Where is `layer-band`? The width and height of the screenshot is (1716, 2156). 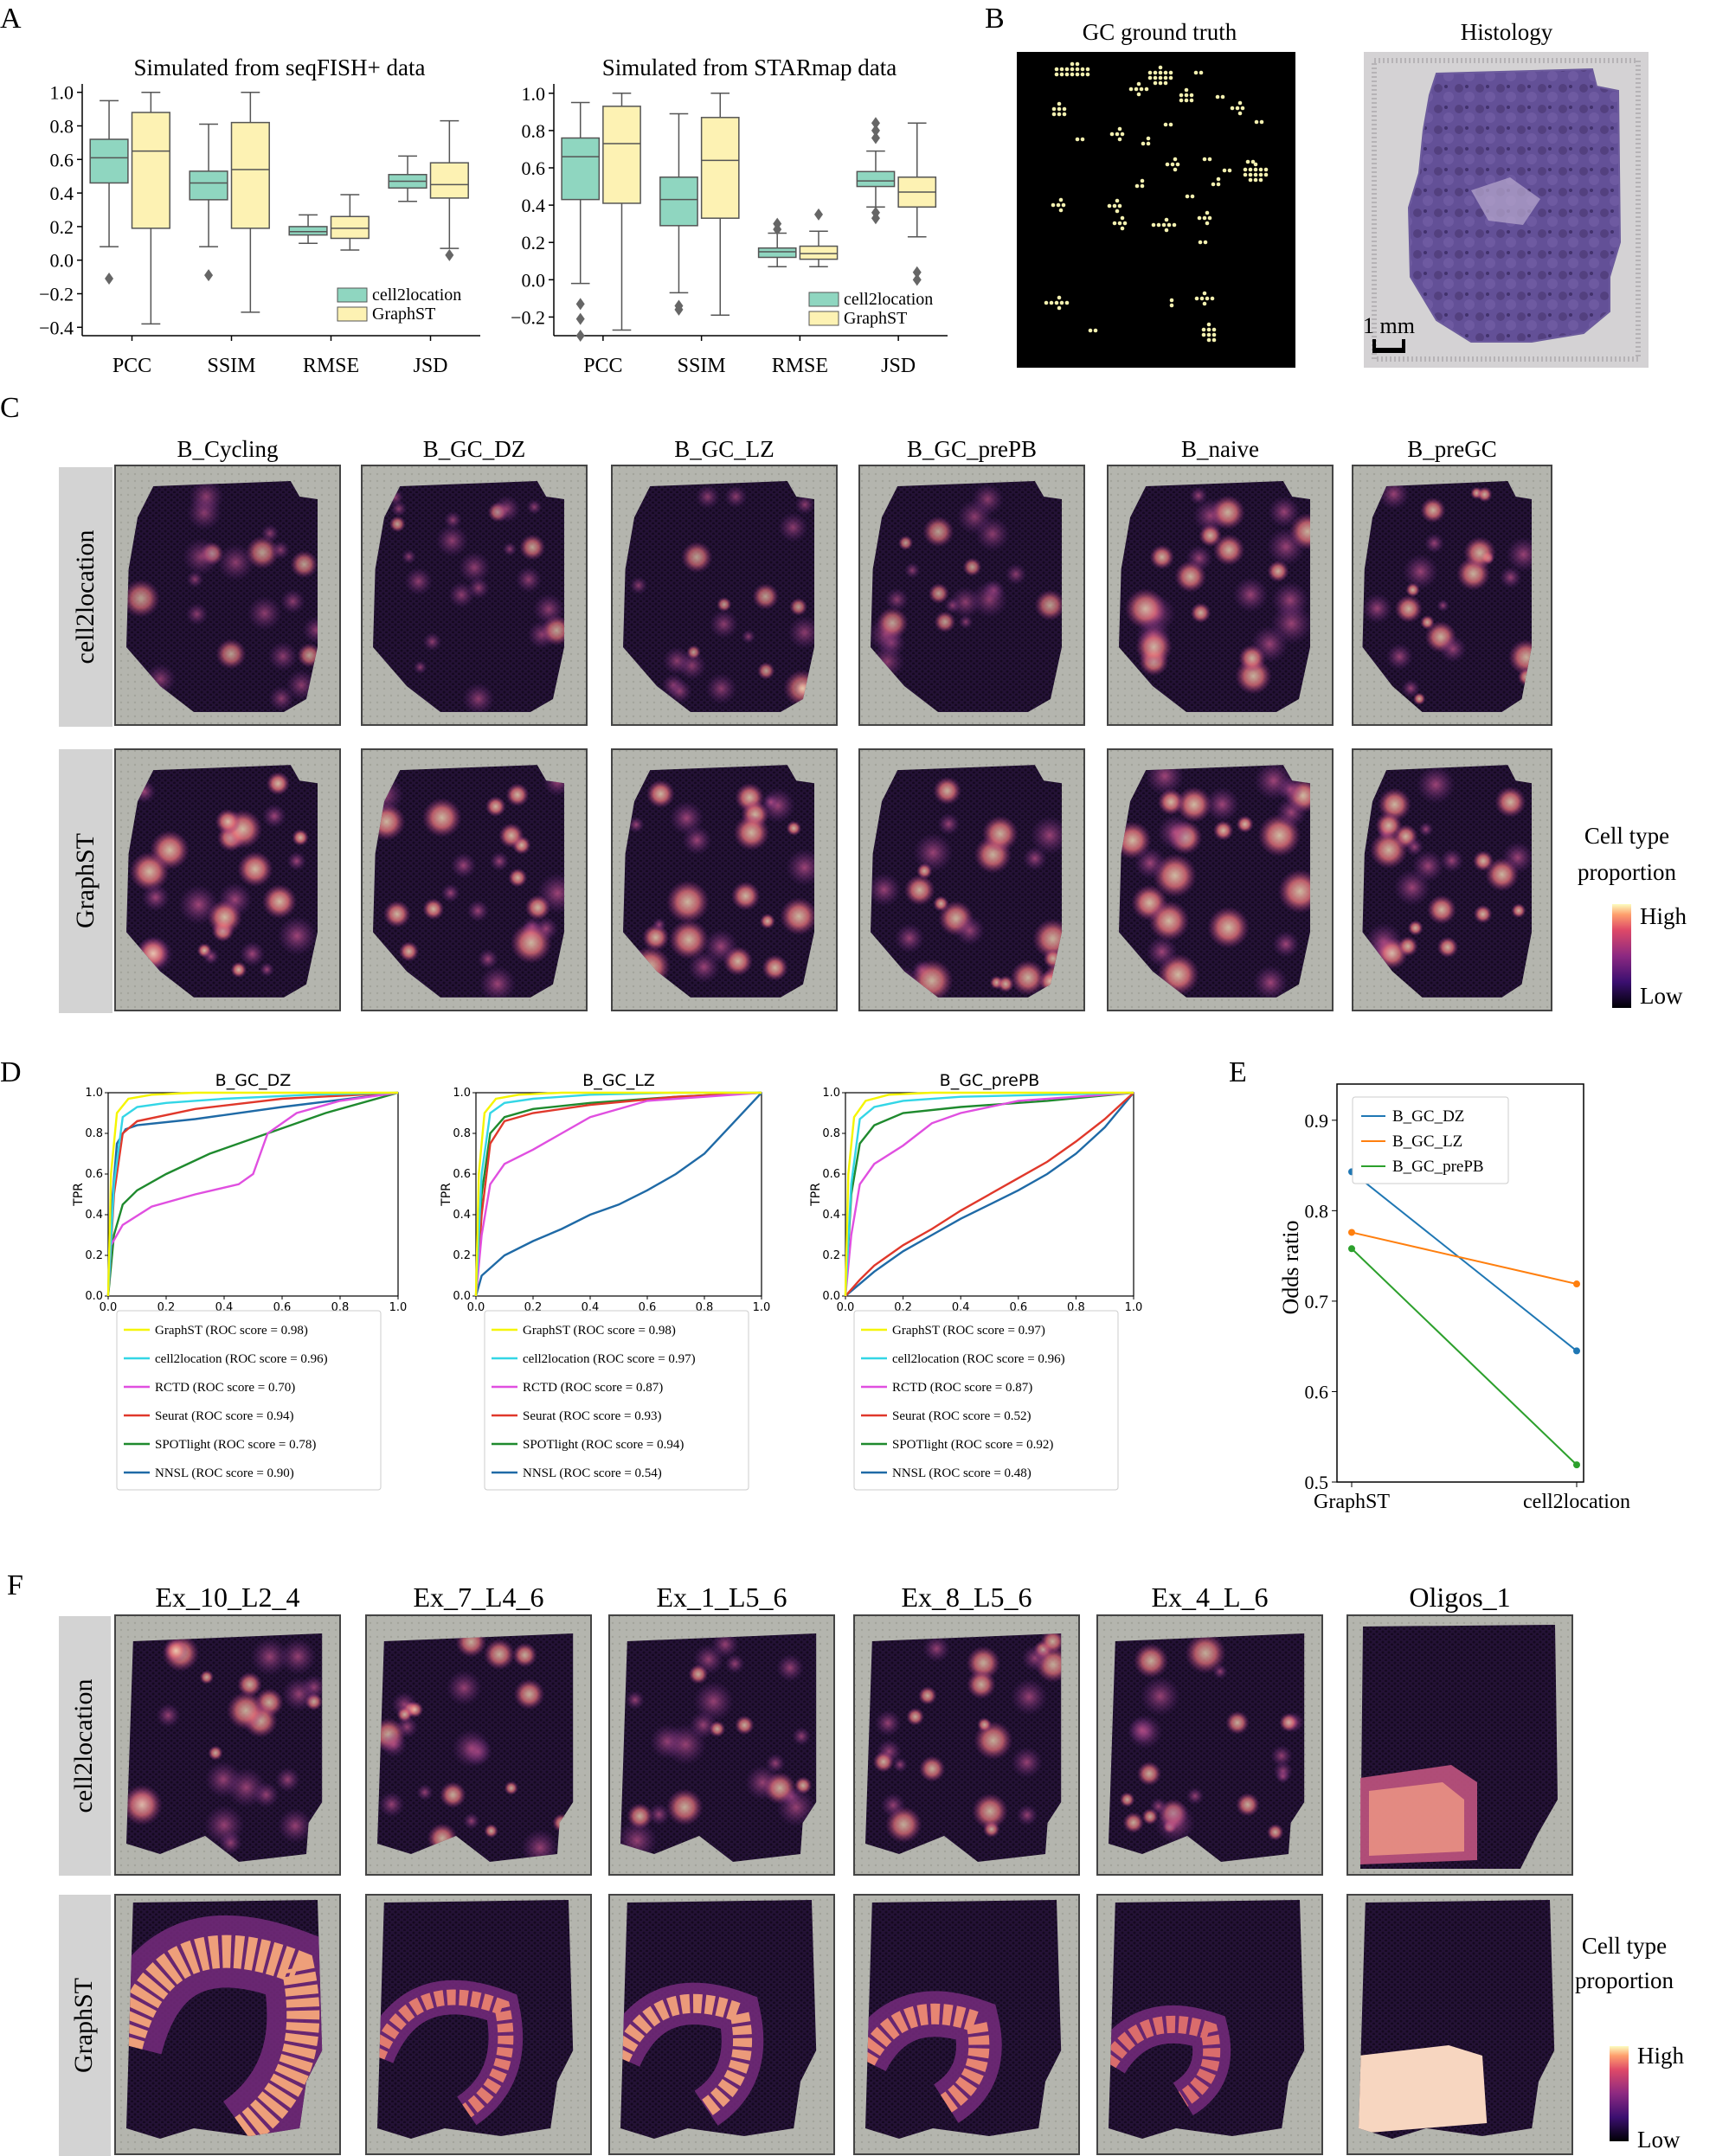
layer-band is located at coordinates (1165, 2061).